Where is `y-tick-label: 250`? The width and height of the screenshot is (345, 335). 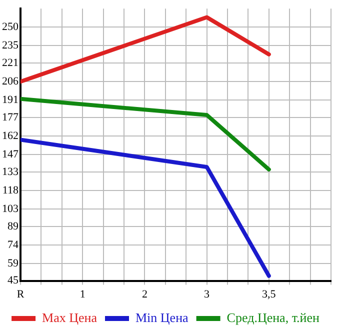 y-tick-label: 250 is located at coordinates (10, 27).